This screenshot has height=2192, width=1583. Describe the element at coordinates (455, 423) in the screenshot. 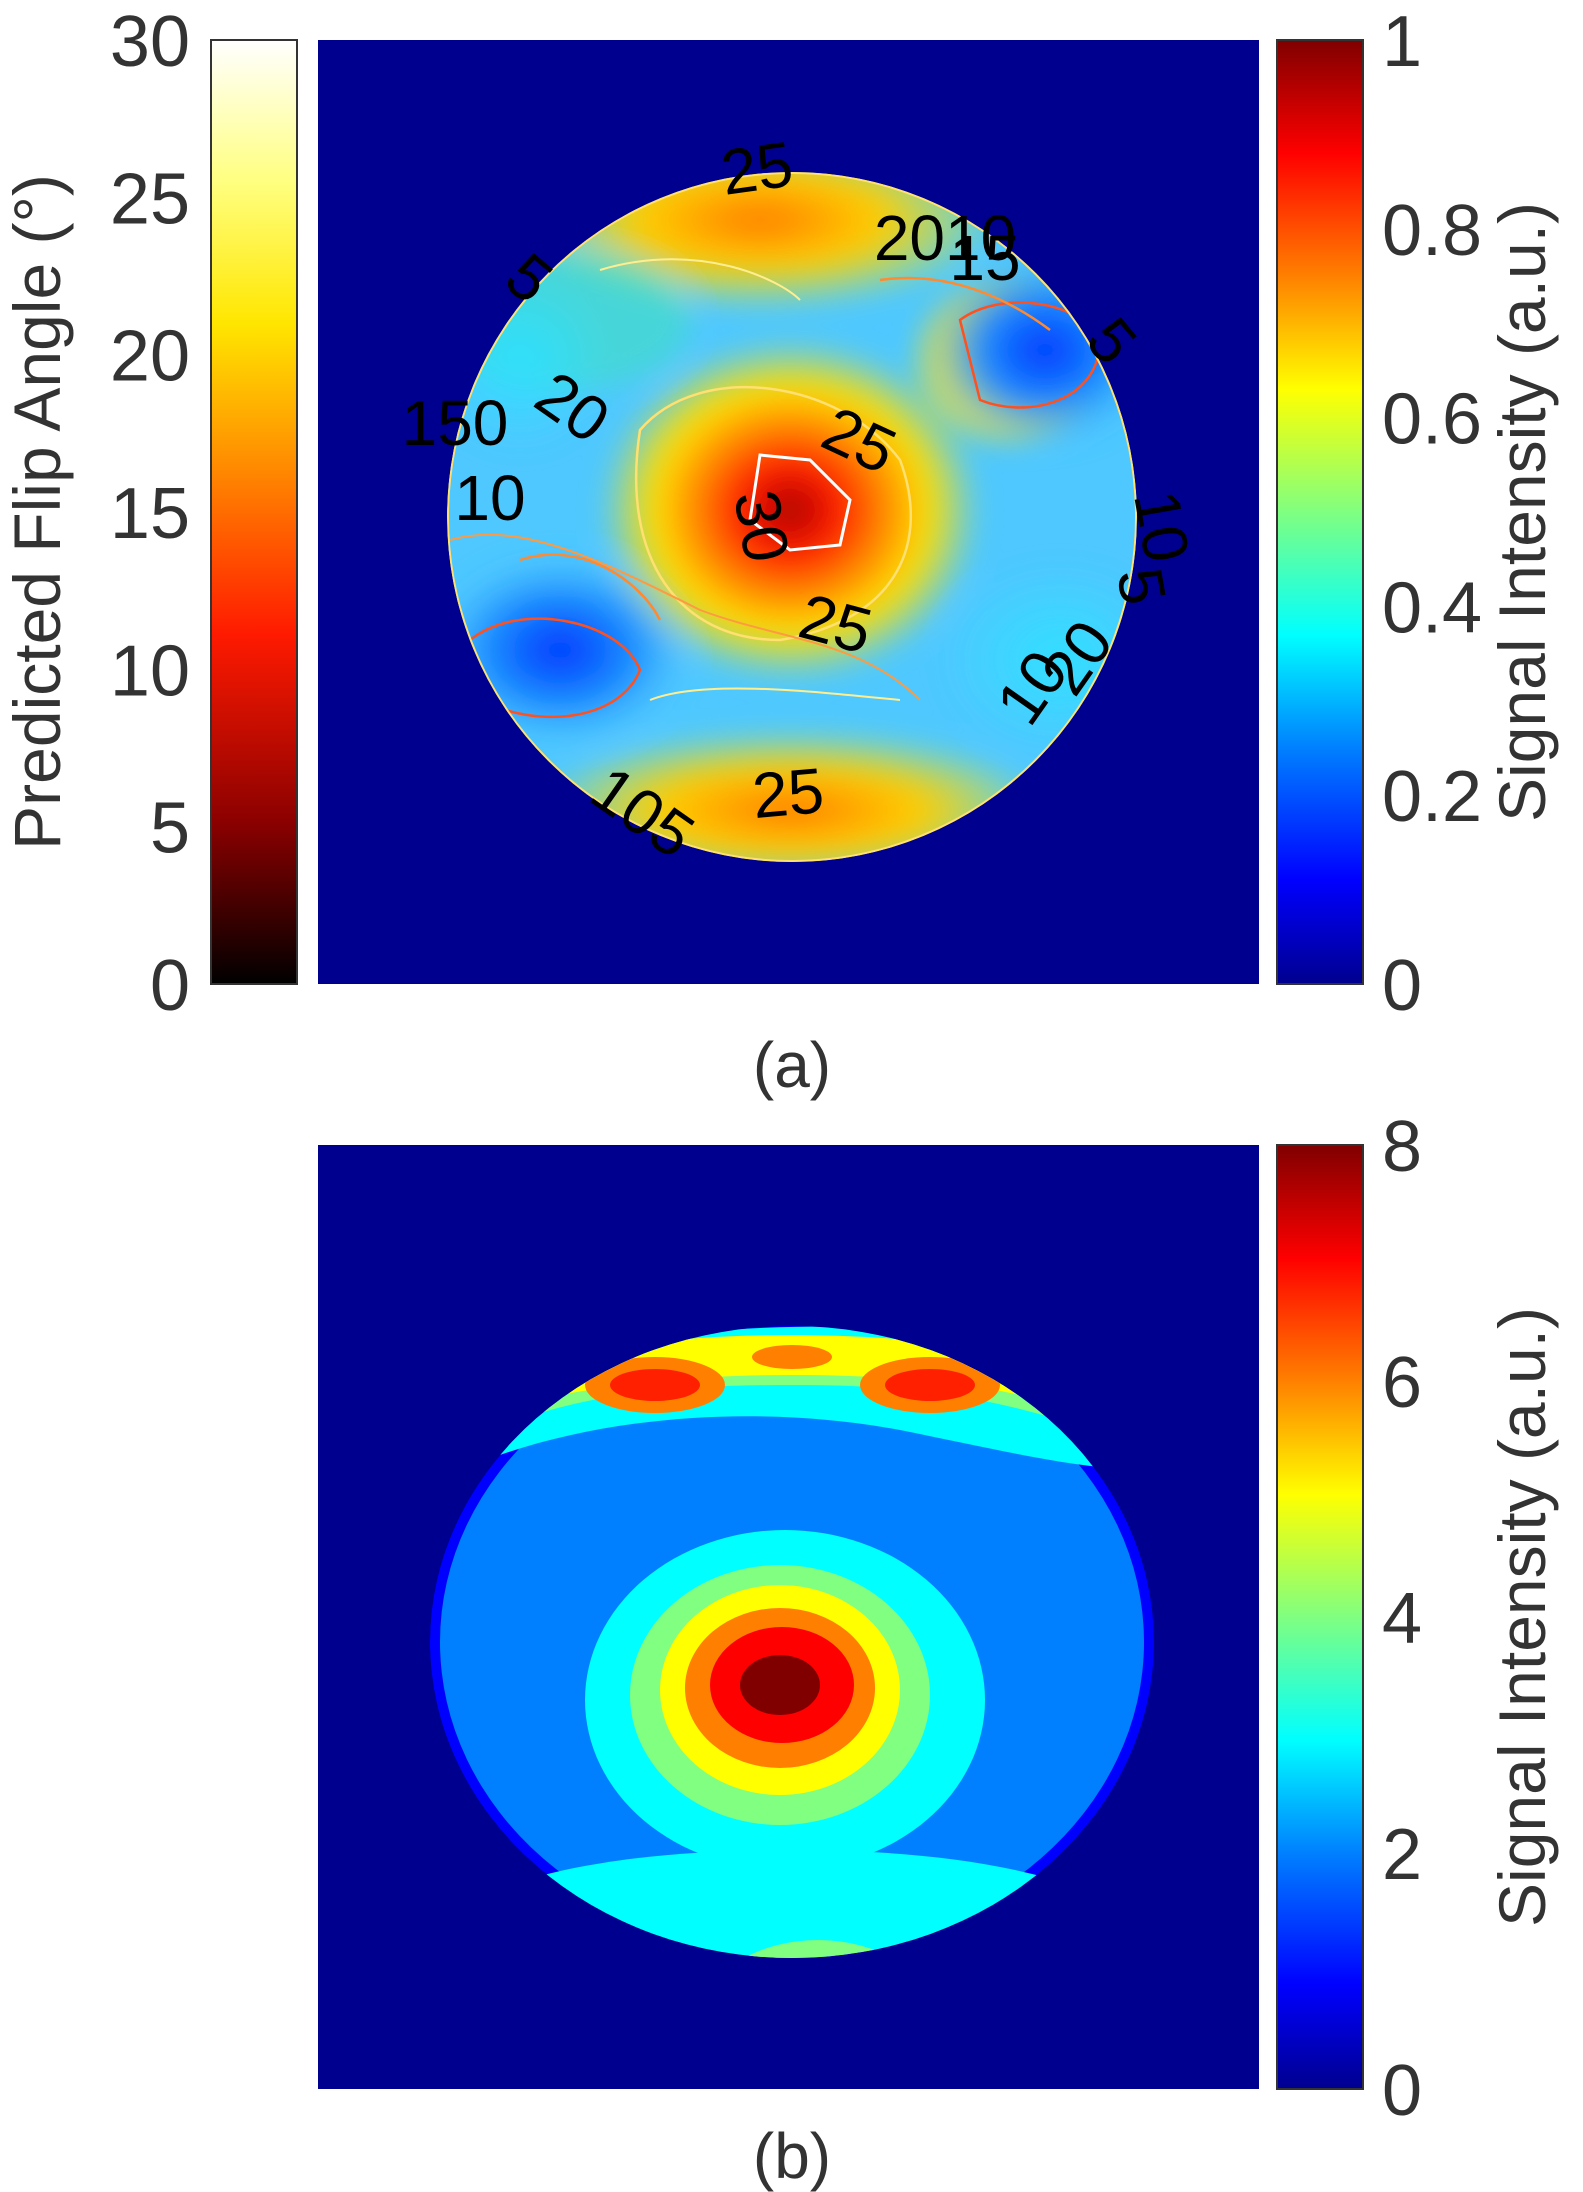

I see `contour-label: 150` at that location.